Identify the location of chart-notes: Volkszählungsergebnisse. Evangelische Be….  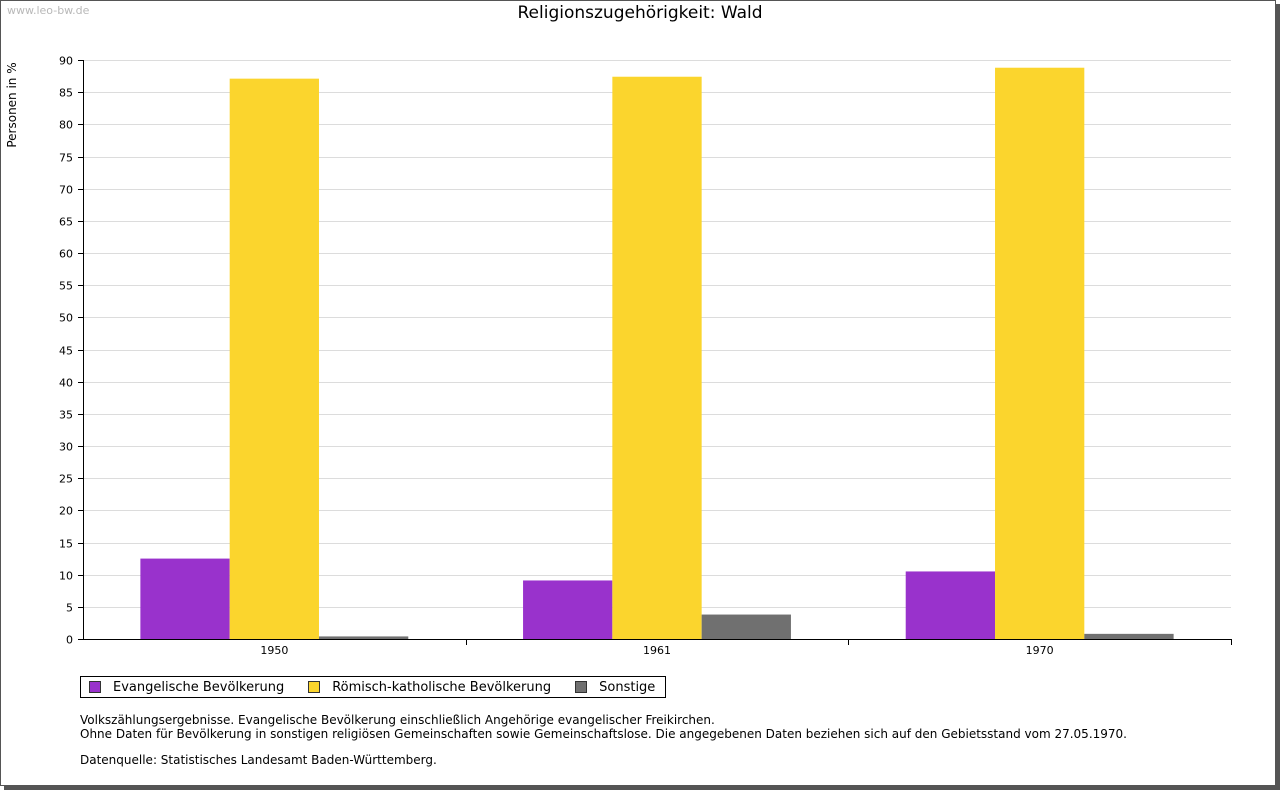
(603, 740).